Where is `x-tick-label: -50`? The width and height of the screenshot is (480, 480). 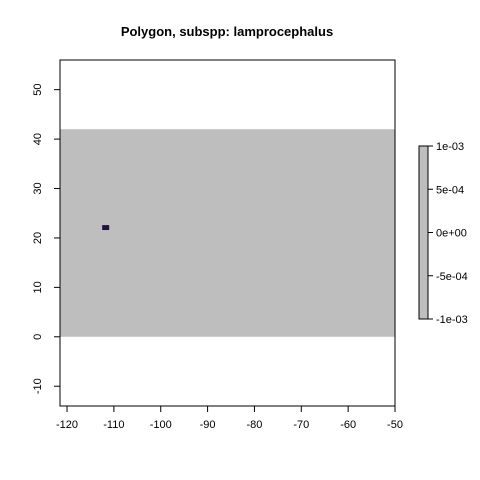
x-tick-label: -50 is located at coordinates (395, 425).